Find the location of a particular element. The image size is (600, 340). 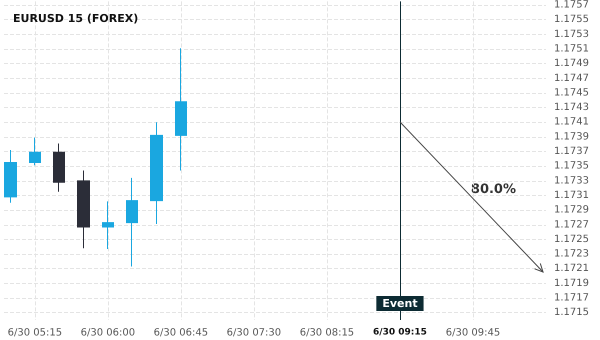

x-tick-label: 6/30 09:15 is located at coordinates (400, 333).